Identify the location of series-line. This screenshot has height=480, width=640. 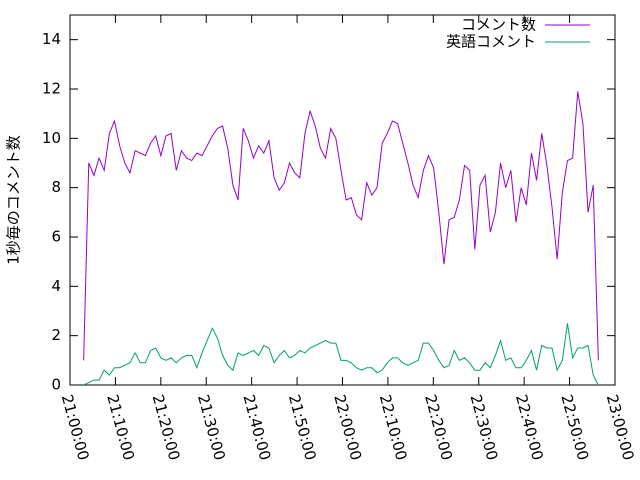
(341, 354).